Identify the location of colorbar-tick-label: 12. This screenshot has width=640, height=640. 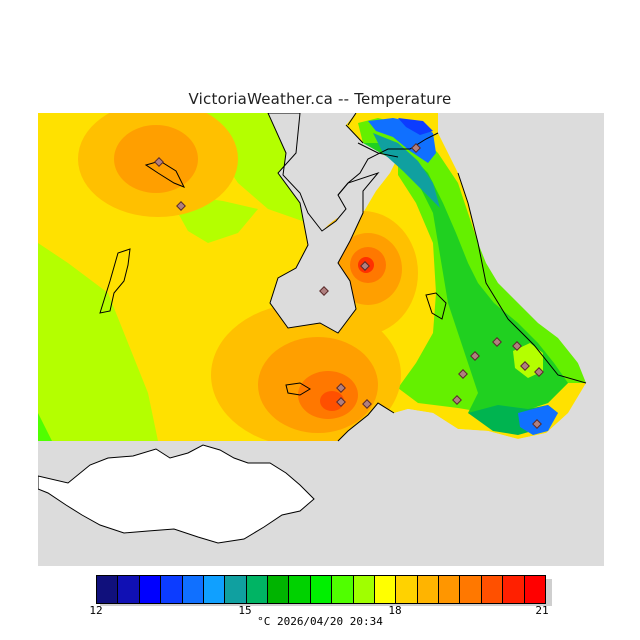
(96, 610).